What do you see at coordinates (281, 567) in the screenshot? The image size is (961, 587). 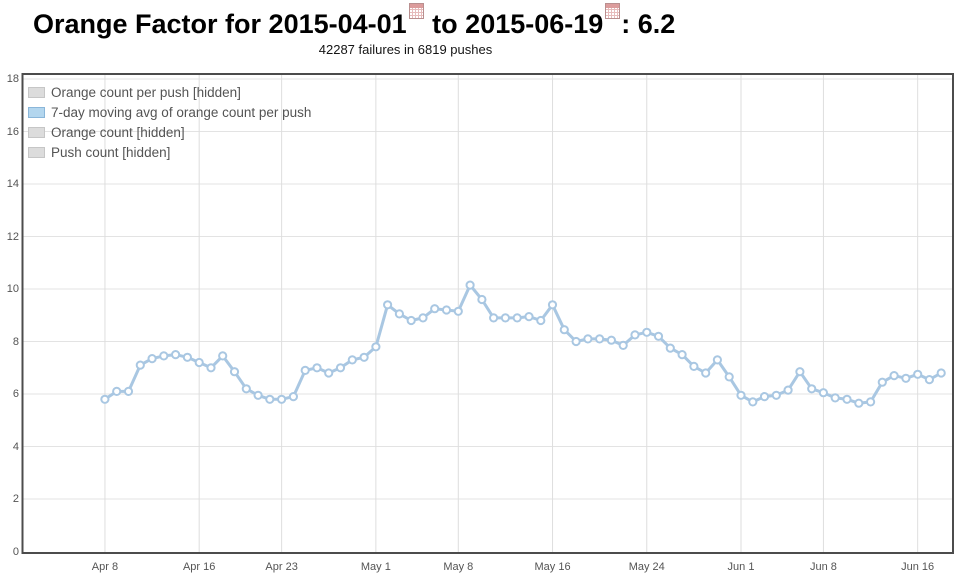 I see `x-axis-label: Apr 23` at bounding box center [281, 567].